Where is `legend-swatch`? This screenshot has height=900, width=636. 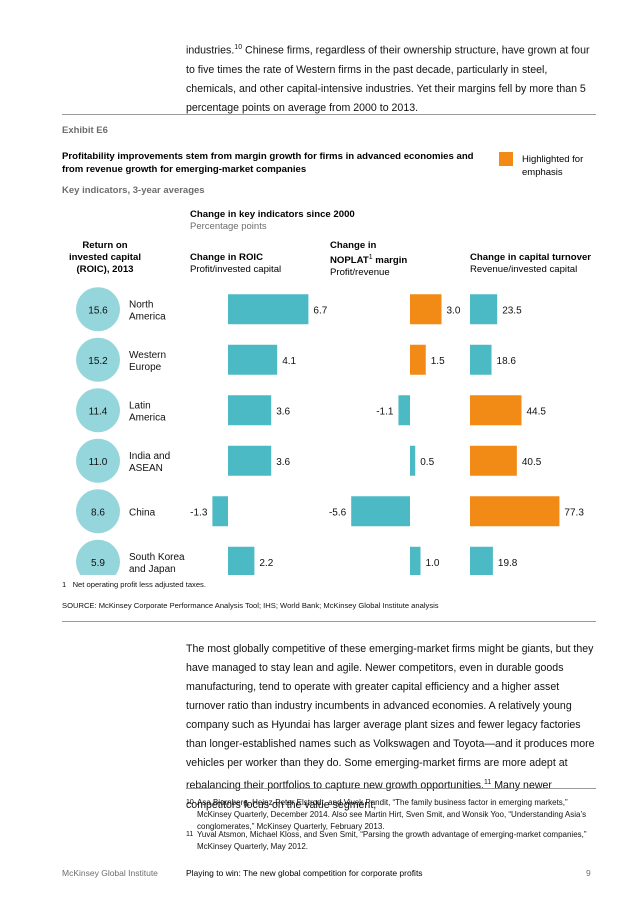
legend-swatch is located at coordinates (506, 159).